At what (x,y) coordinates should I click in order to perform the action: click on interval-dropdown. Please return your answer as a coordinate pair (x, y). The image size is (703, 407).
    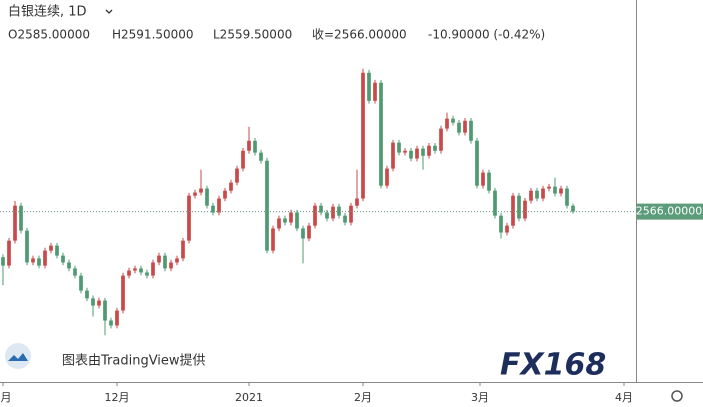
    Looking at the image, I should click on (109, 11).